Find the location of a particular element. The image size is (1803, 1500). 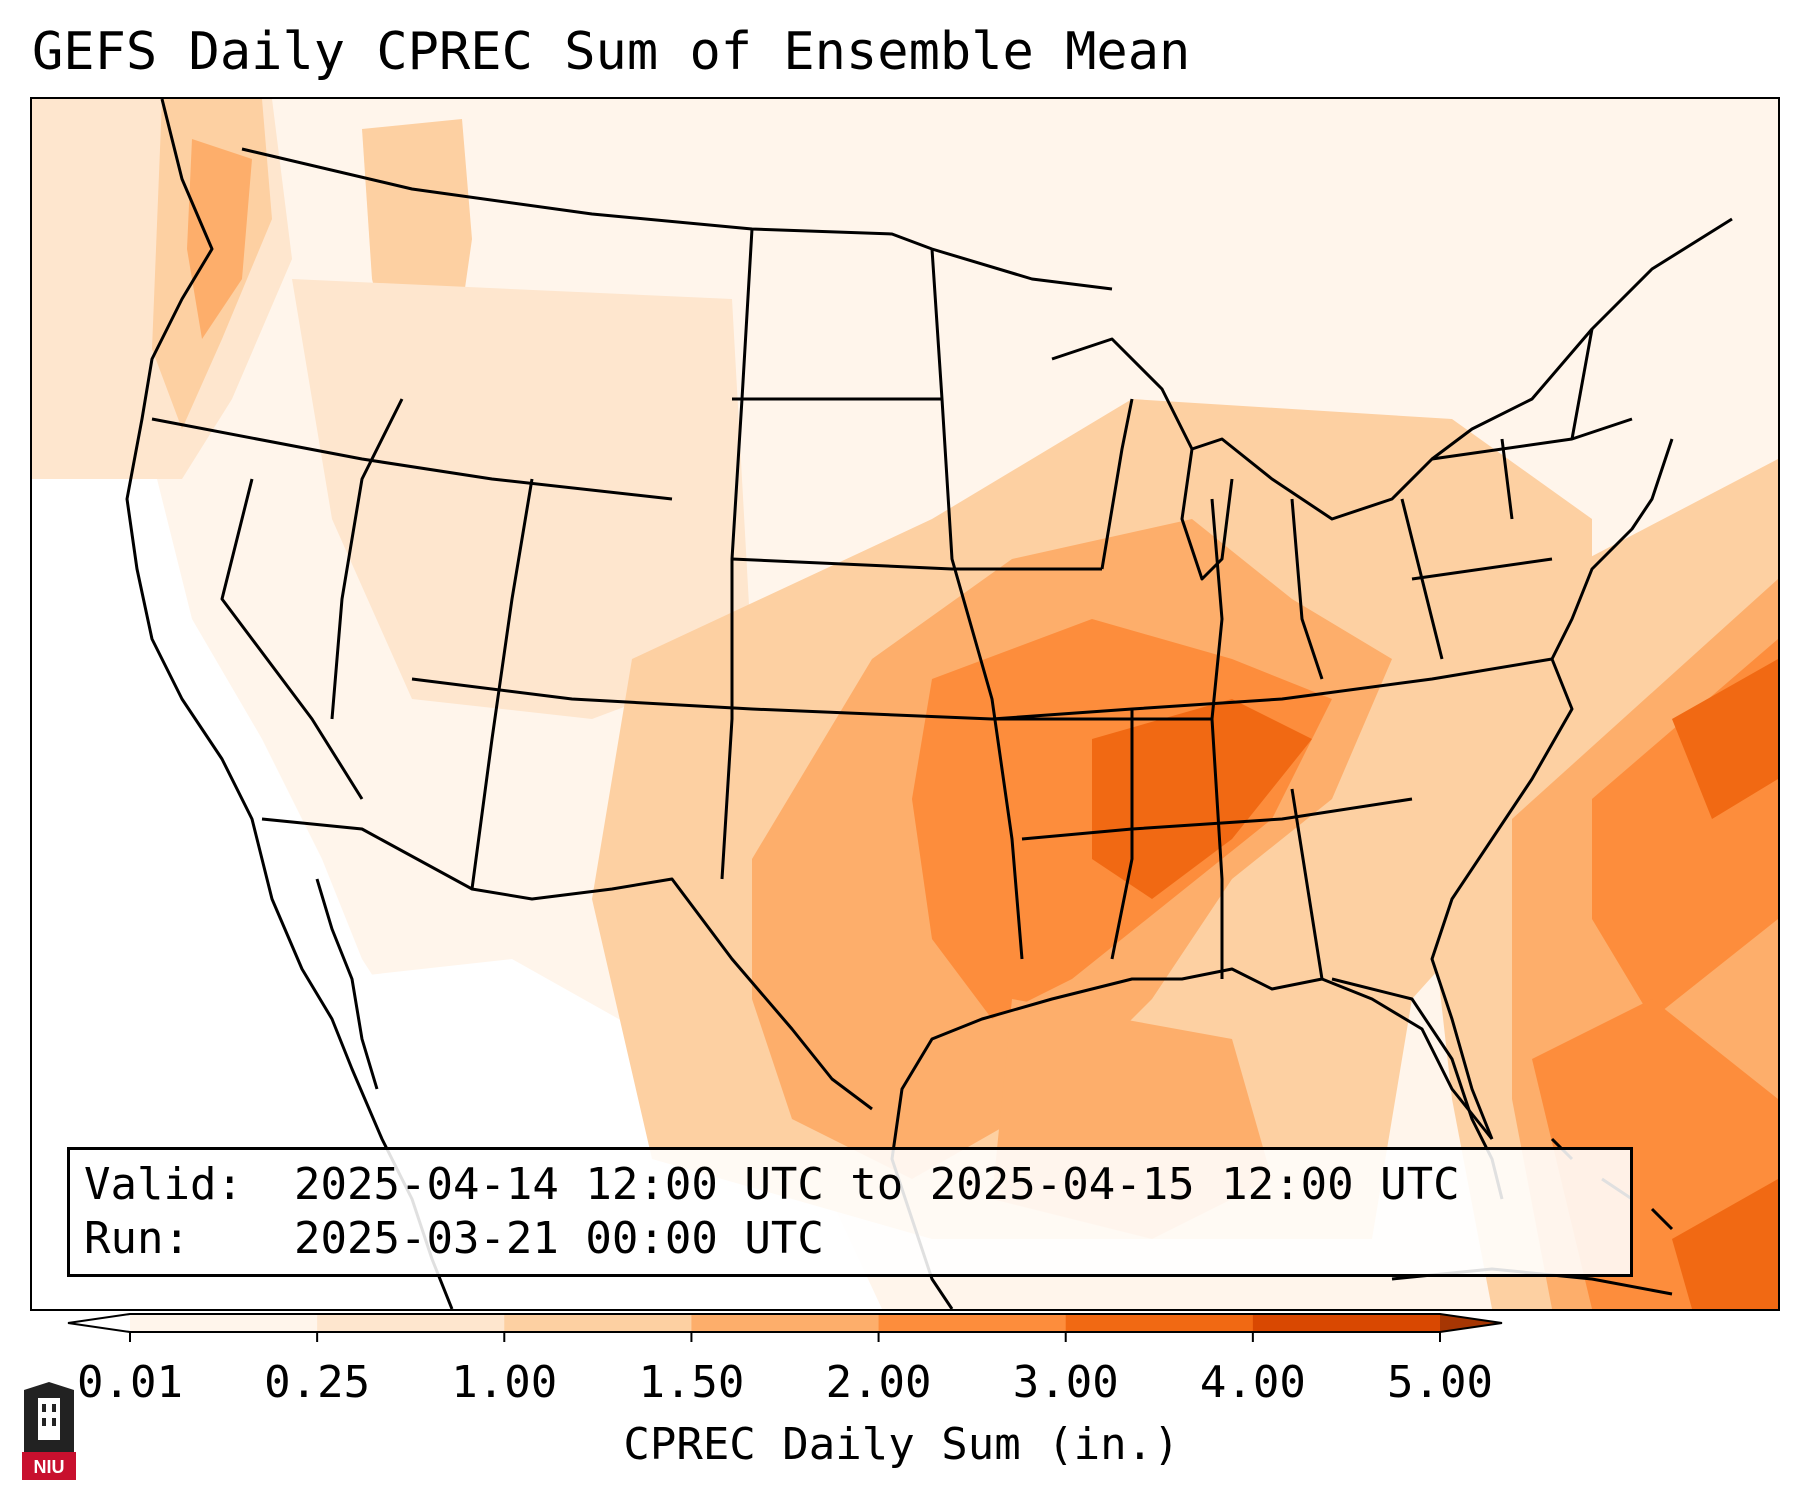

precip-interior-west is located at coordinates (522, 499).